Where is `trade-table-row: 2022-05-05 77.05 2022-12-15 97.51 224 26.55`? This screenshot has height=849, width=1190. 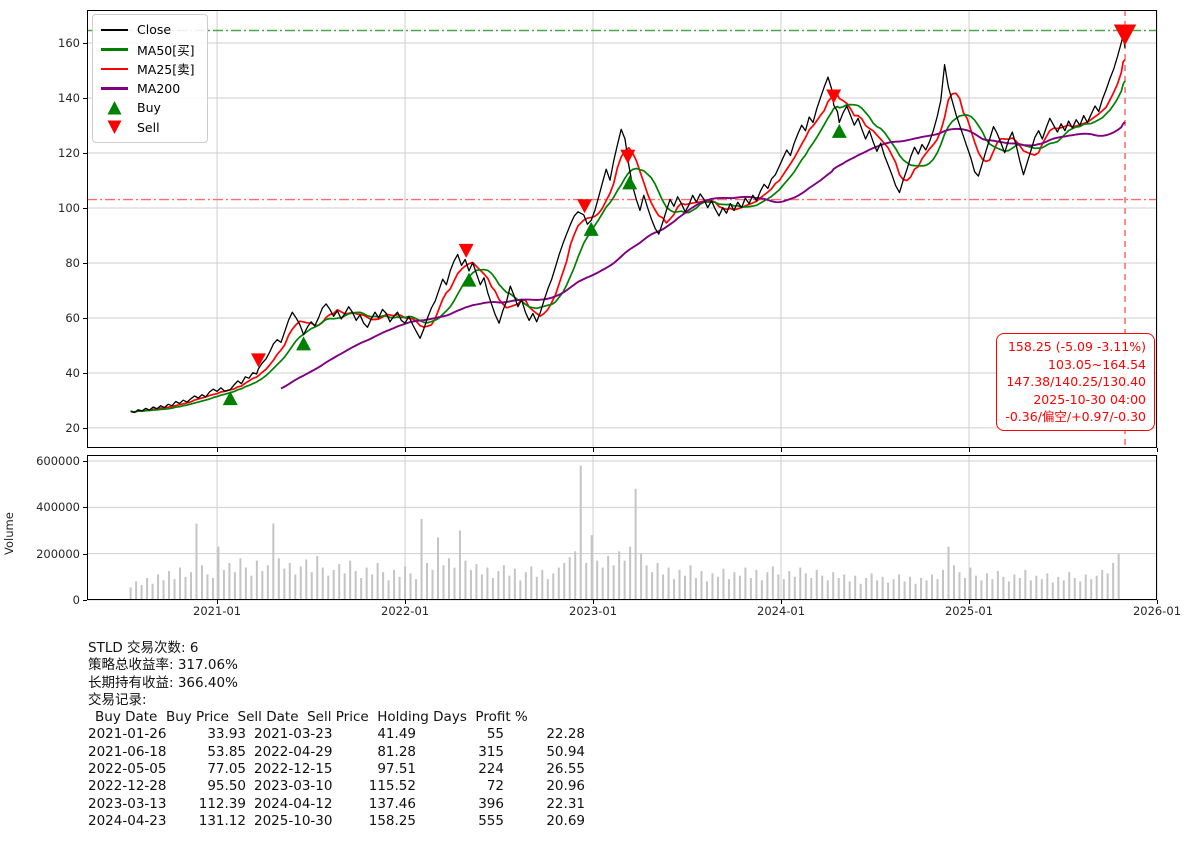 trade-table-row: 2022-05-05 77.05 2022-12-15 97.51 224 26.55 is located at coordinates (336, 769).